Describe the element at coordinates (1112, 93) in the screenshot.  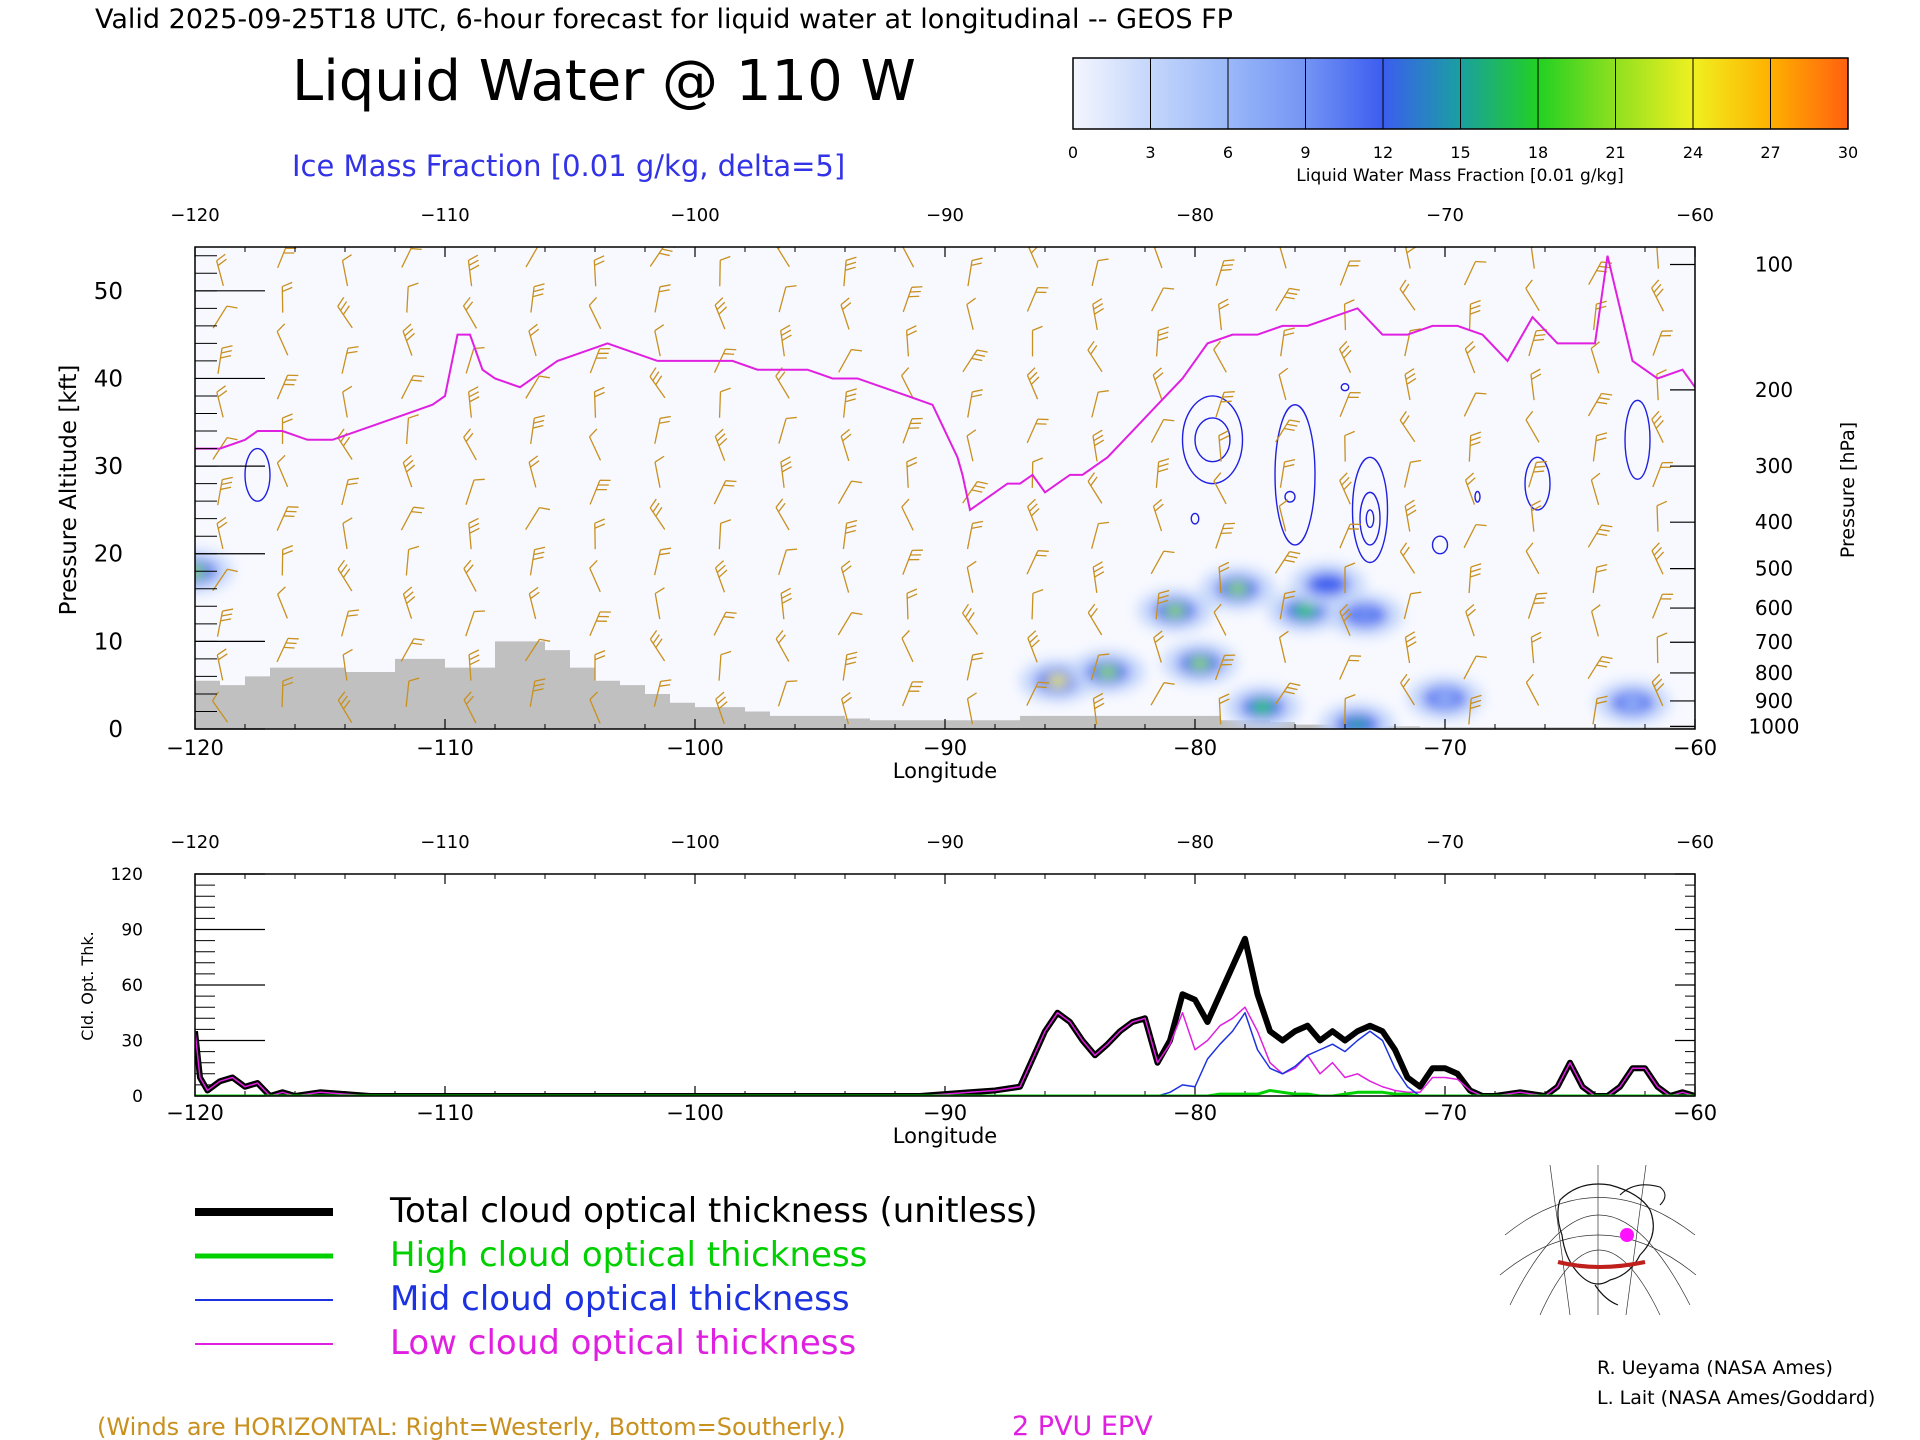
I see `colorbar-segment` at that location.